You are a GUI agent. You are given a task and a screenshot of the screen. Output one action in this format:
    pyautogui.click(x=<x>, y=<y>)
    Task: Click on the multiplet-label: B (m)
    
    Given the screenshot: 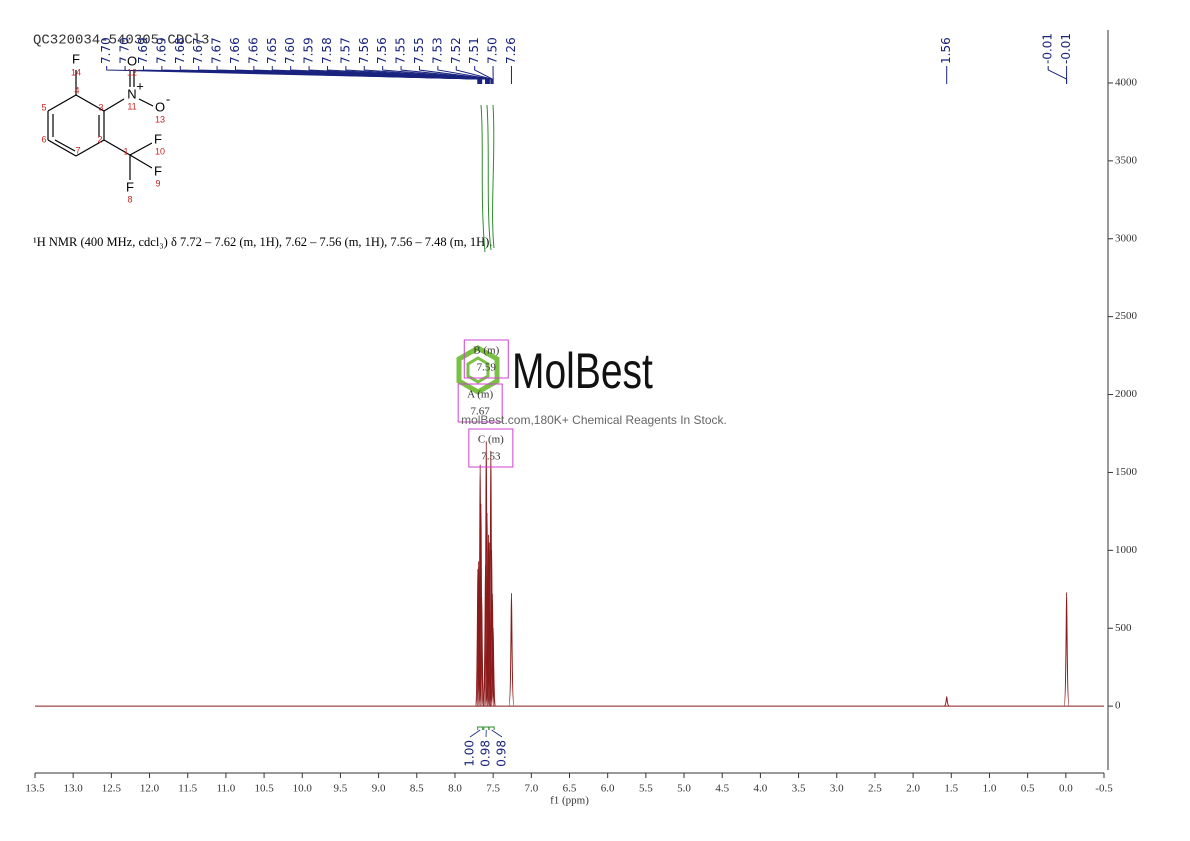 What is the action you would take?
    pyautogui.click(x=486, y=351)
    